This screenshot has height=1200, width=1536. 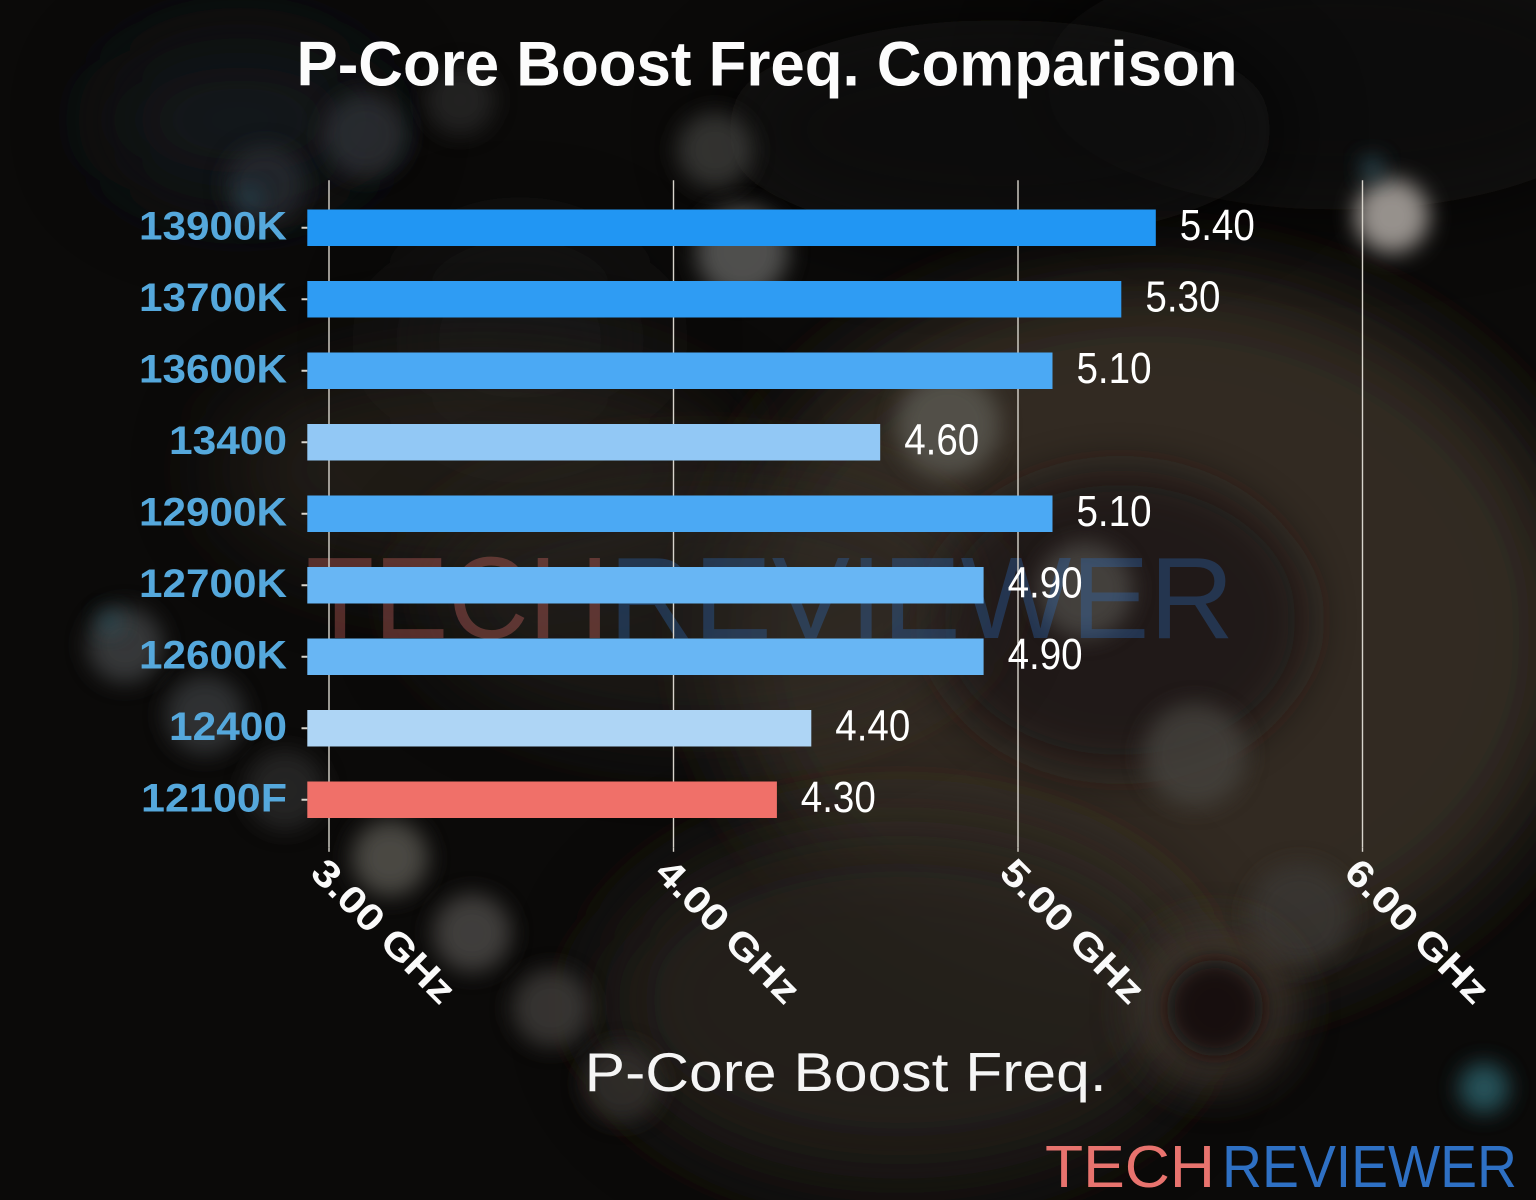 What do you see at coordinates (1182, 296) in the screenshot?
I see `svg-text: 5.30` at bounding box center [1182, 296].